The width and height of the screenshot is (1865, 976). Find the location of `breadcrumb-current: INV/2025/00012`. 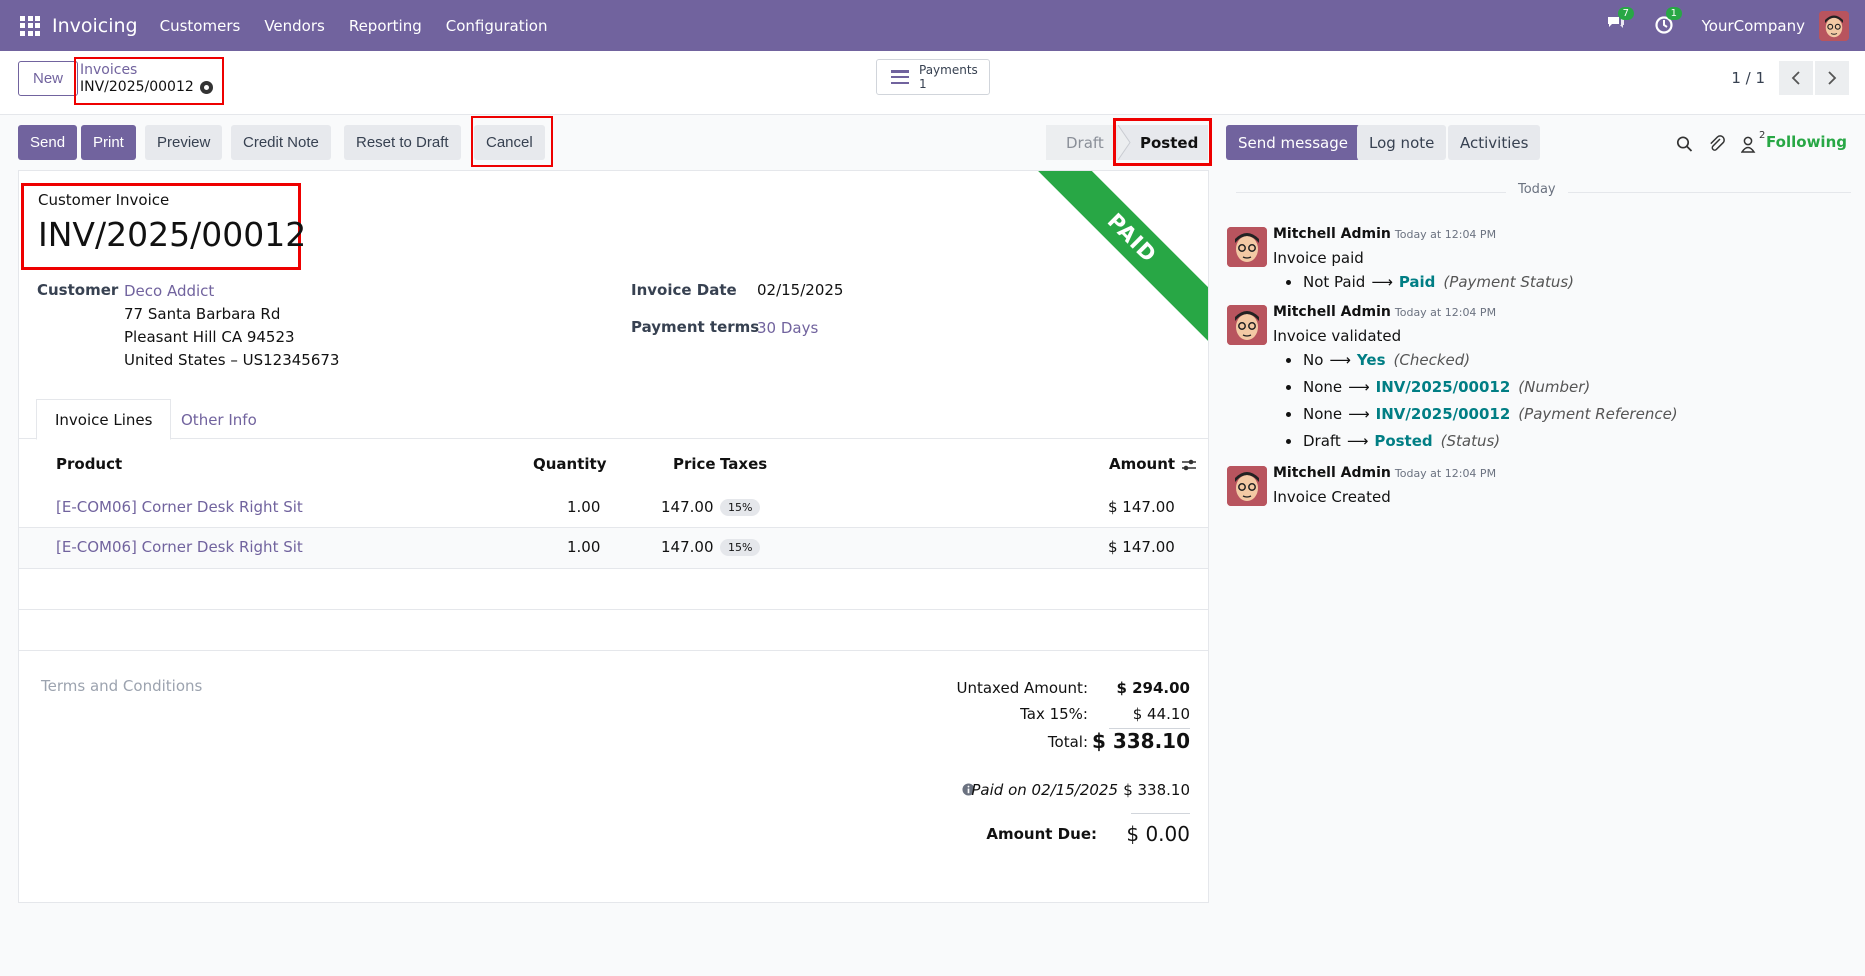

breadcrumb-current: INV/2025/00012 is located at coordinates (149, 87).